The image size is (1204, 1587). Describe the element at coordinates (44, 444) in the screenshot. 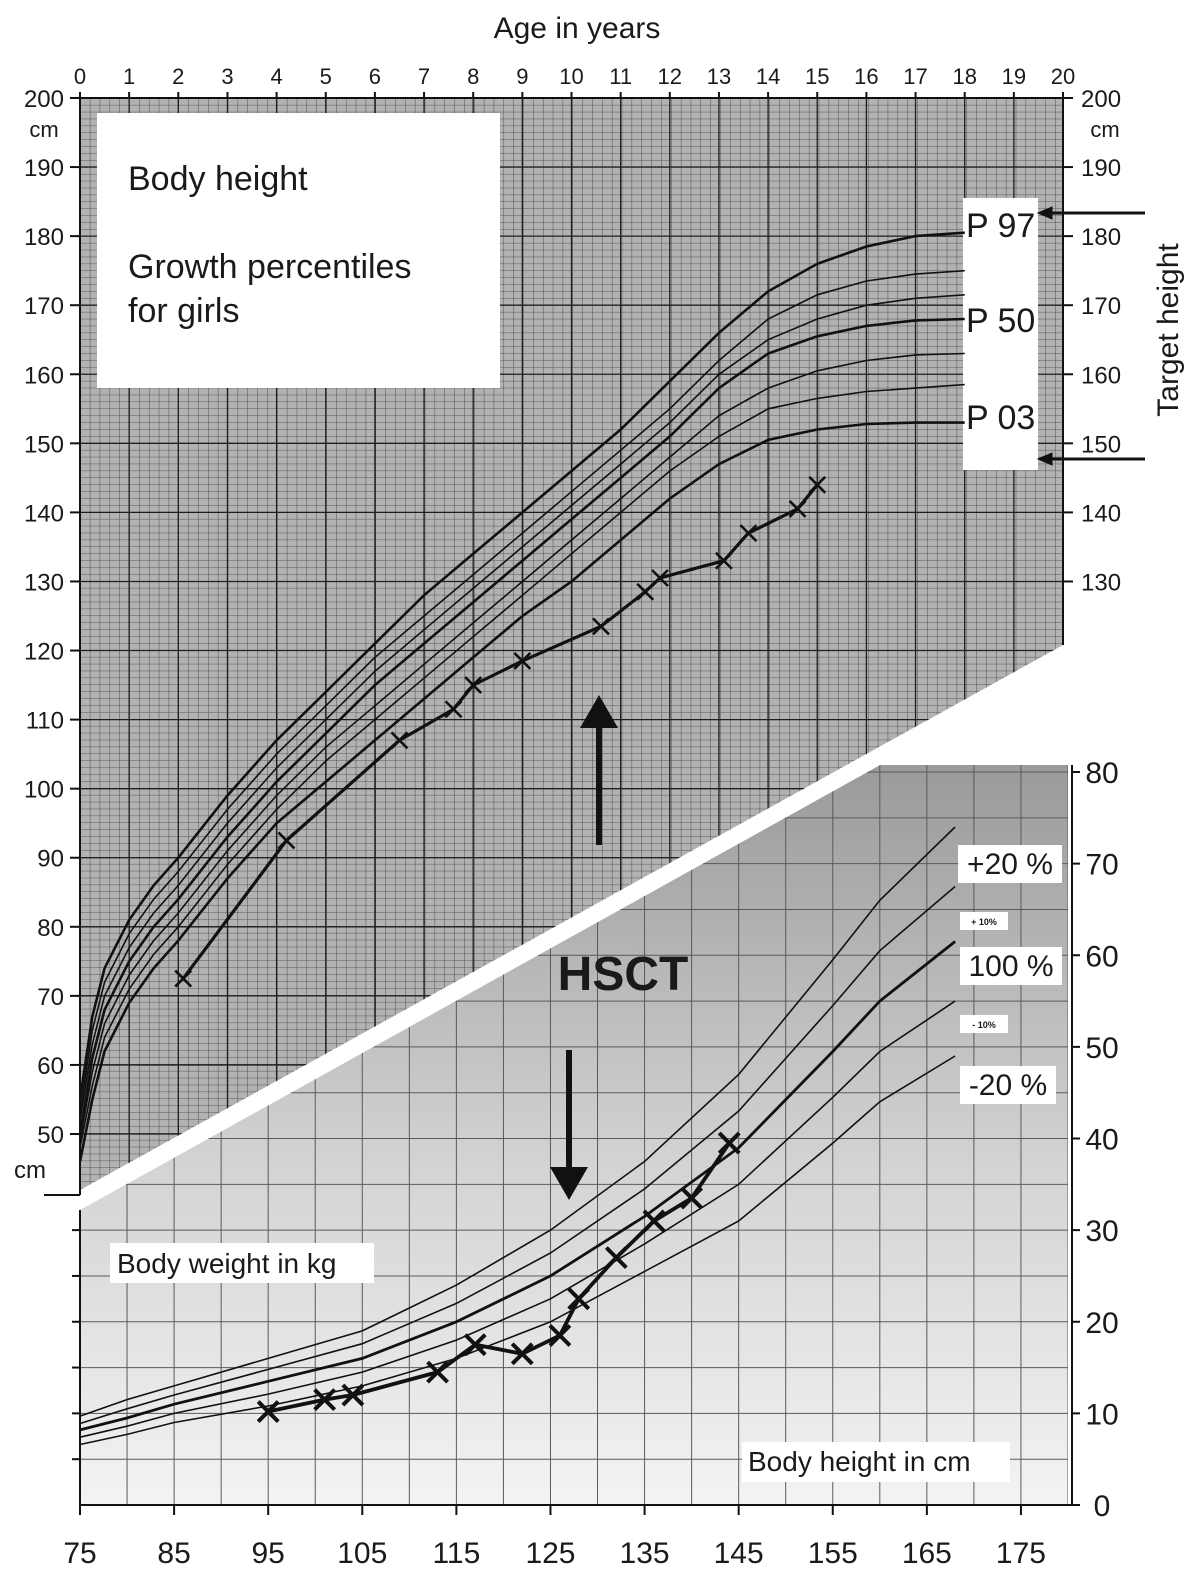

I see `height-tick-label: 150` at that location.